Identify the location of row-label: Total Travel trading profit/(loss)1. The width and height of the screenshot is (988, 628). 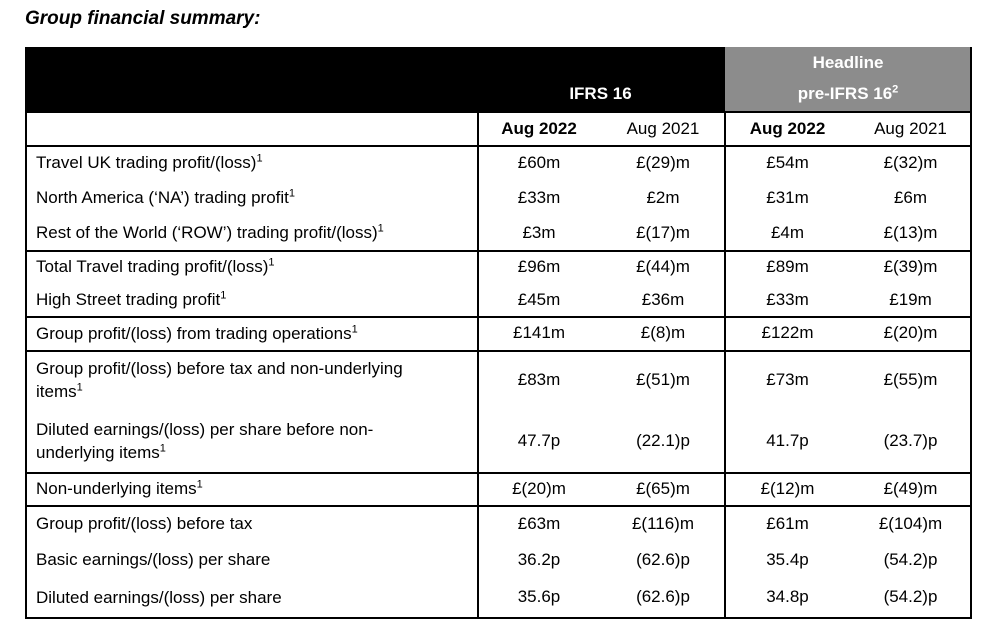
(251, 266).